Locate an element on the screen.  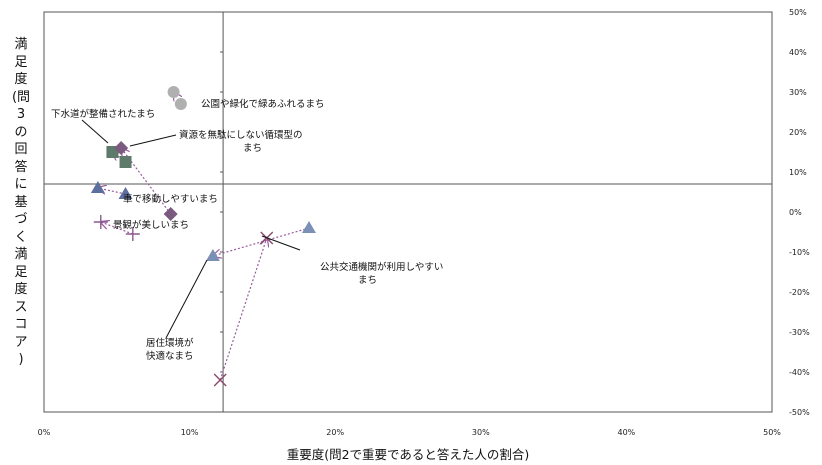
annotation-park: 公園や緑化で緑あふれるまち is located at coordinates (263, 104).